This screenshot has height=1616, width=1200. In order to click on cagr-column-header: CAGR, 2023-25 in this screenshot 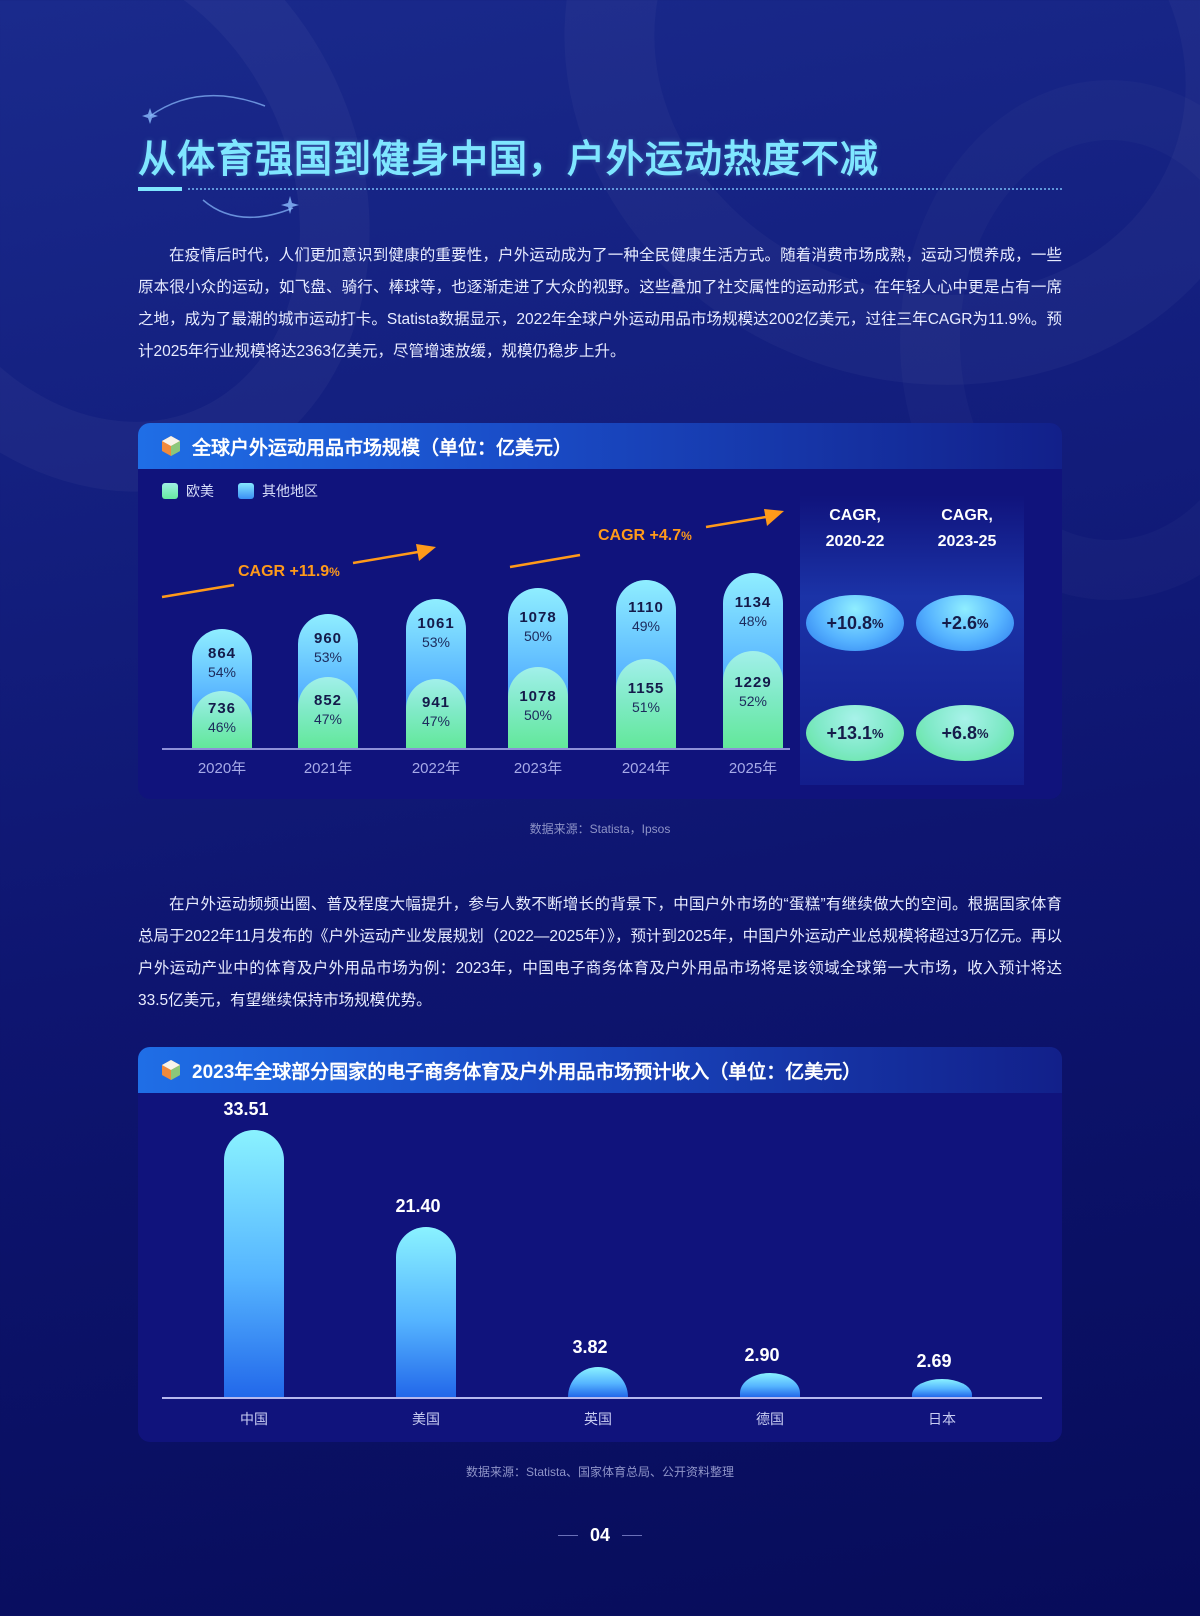, I will do `click(967, 528)`.